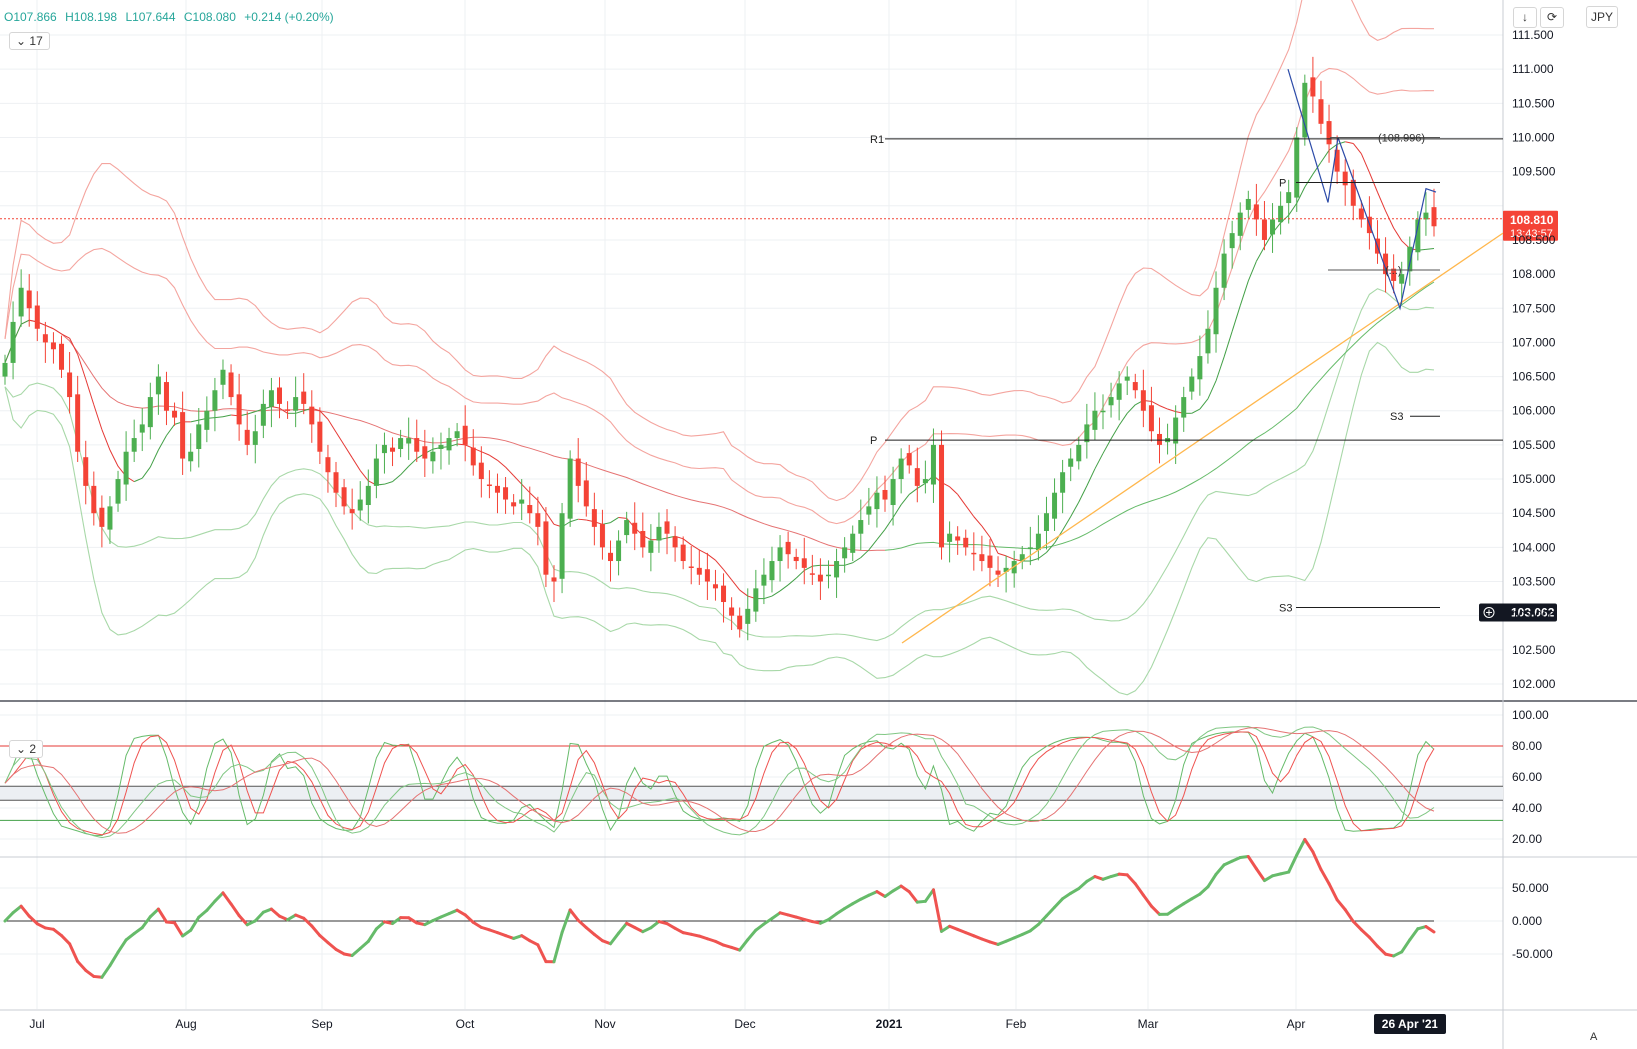  Describe the element at coordinates (1534, 616) in the screenshot. I see `price-tick-label: 103.000` at that location.